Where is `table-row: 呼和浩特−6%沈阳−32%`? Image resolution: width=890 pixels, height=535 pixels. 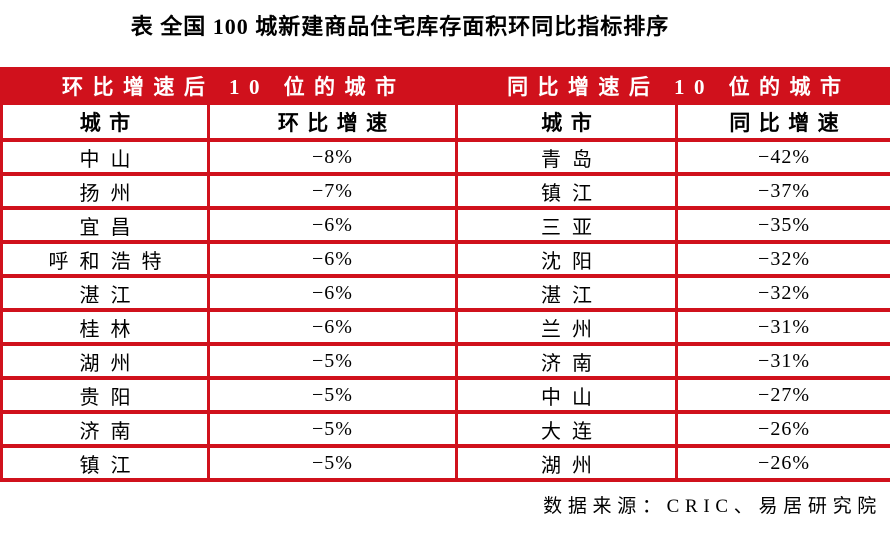
table-row: 呼和浩特−6%沈阳−32% is located at coordinates (446, 259).